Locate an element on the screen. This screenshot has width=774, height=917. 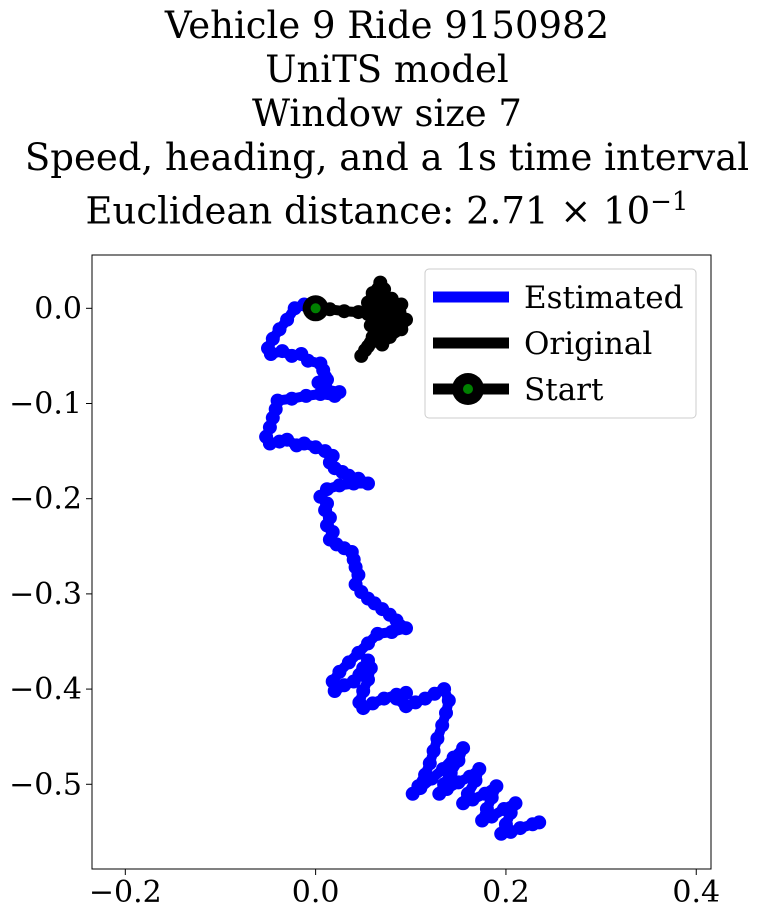
legend-box is located at coordinates (560, 343).